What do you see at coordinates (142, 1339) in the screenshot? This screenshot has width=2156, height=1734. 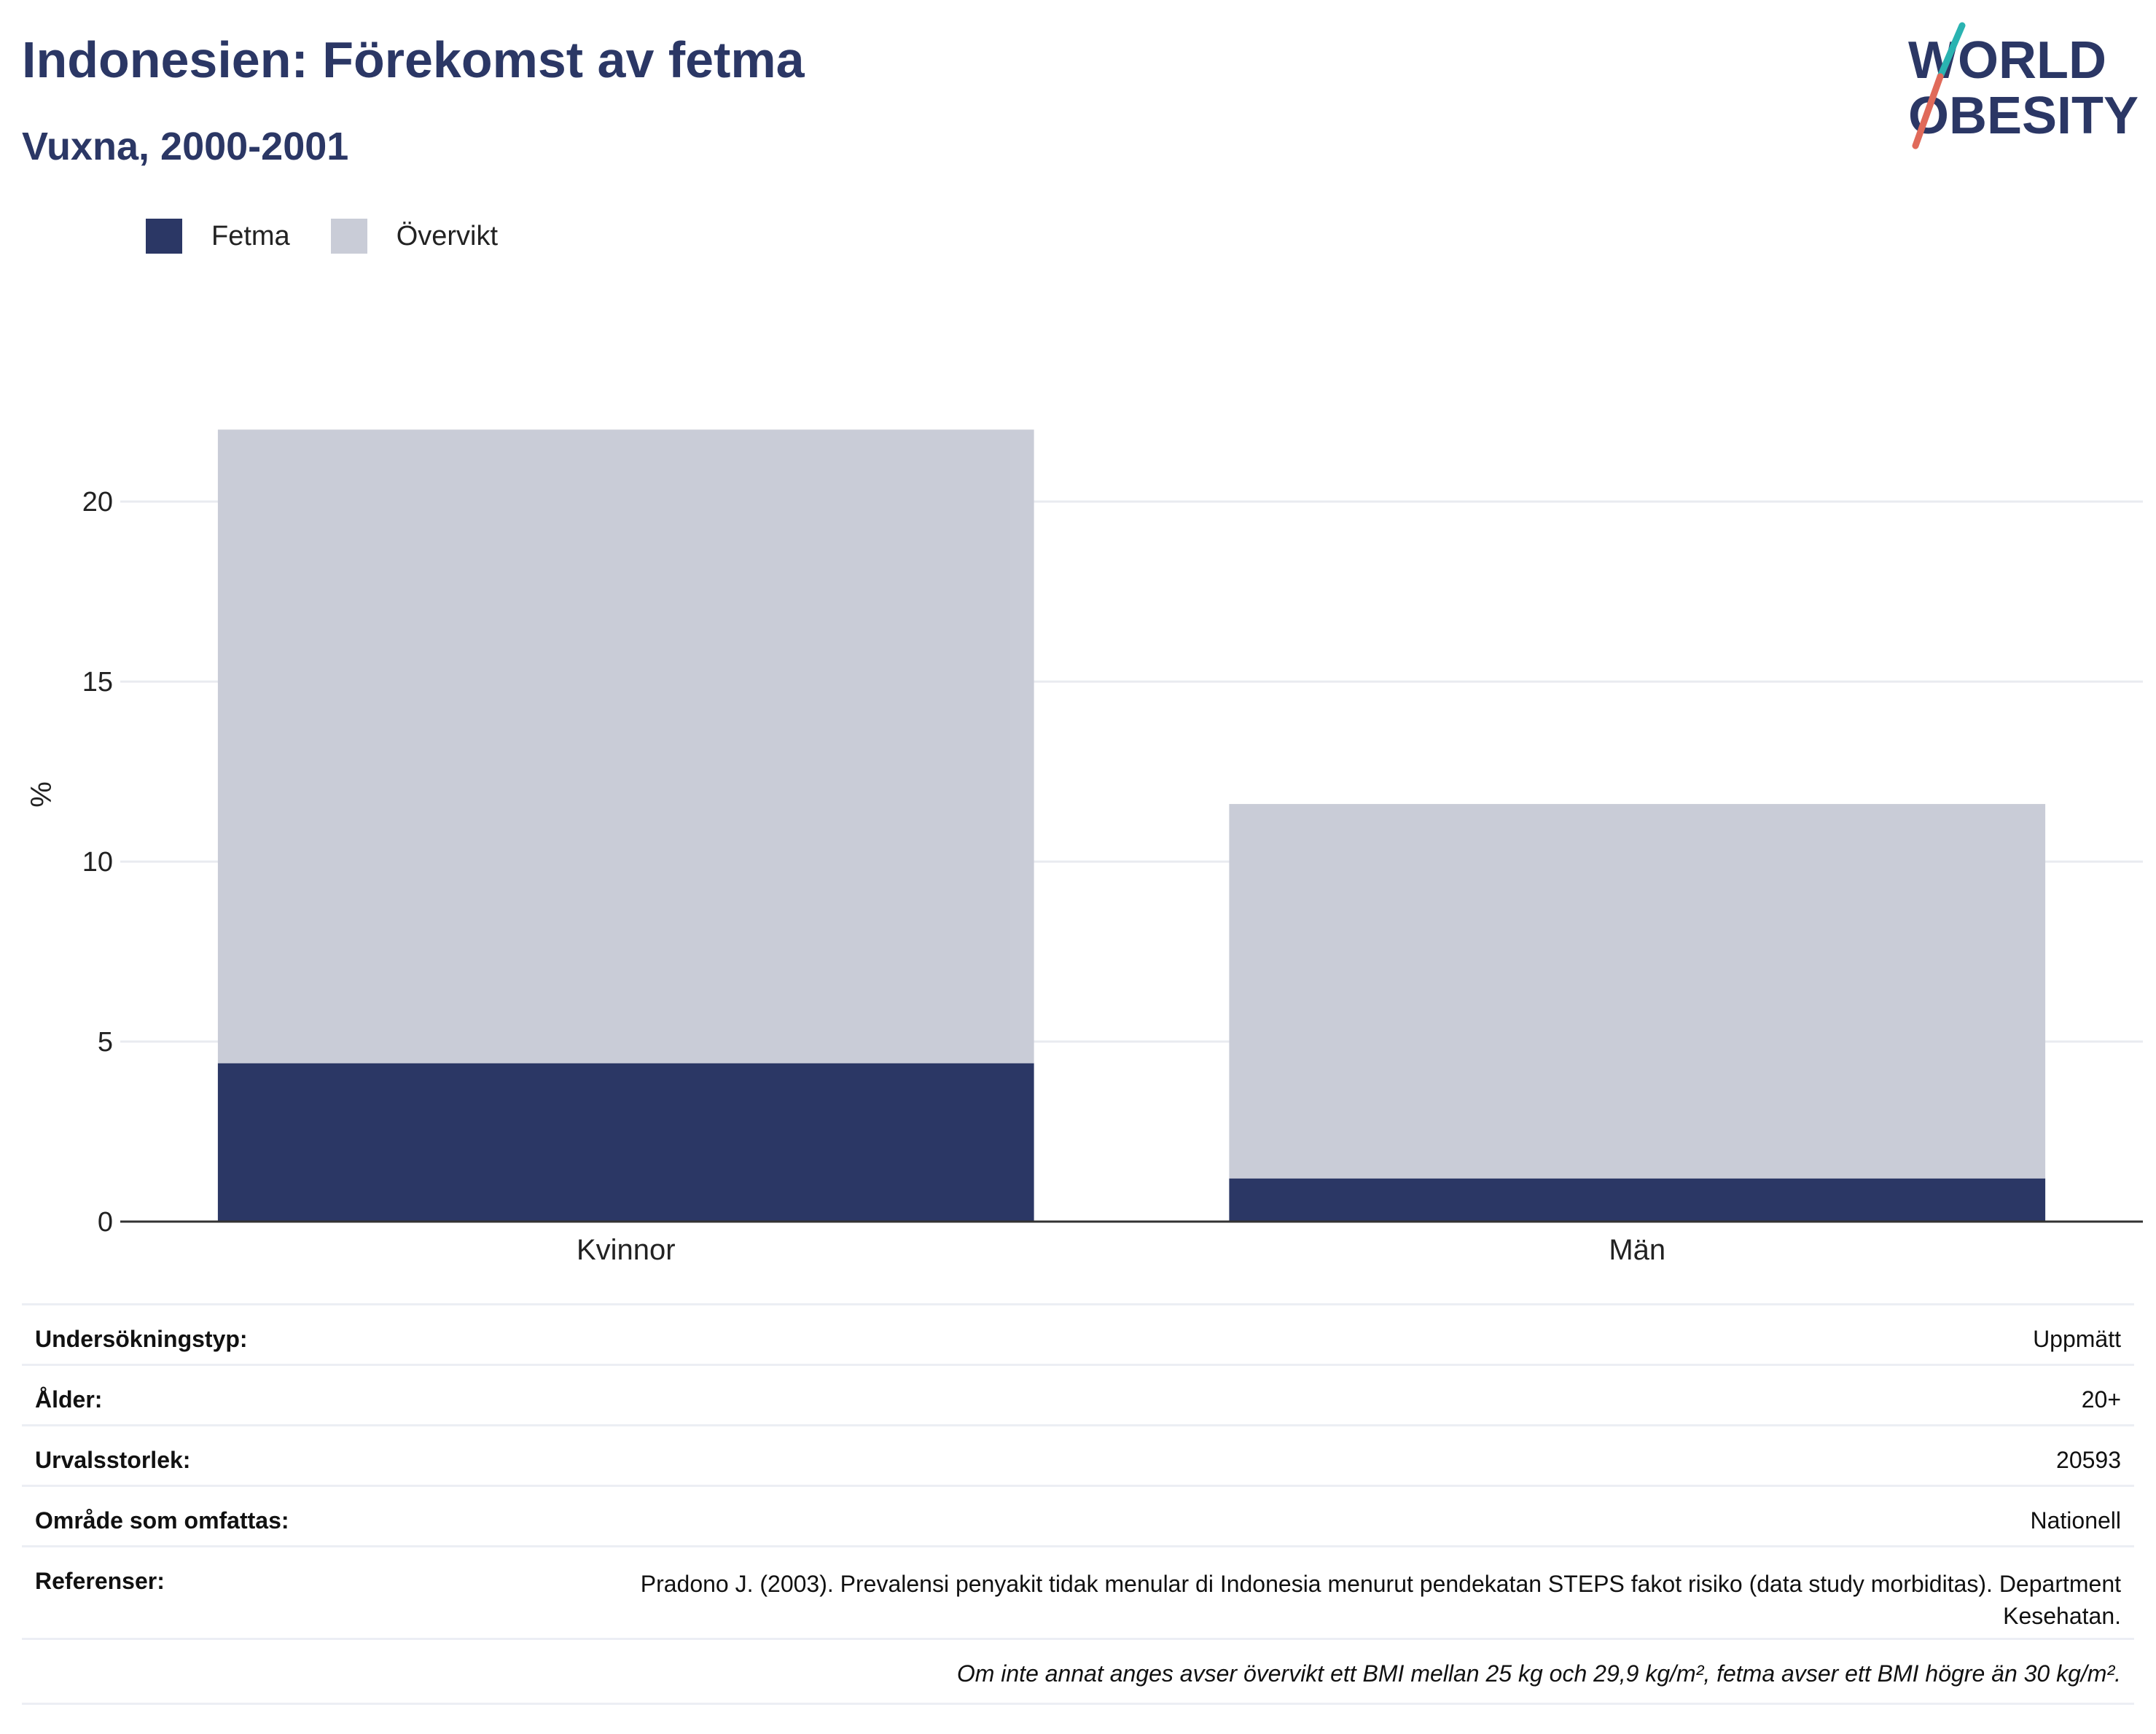 I see `info-label: Undersökningstyp:` at bounding box center [142, 1339].